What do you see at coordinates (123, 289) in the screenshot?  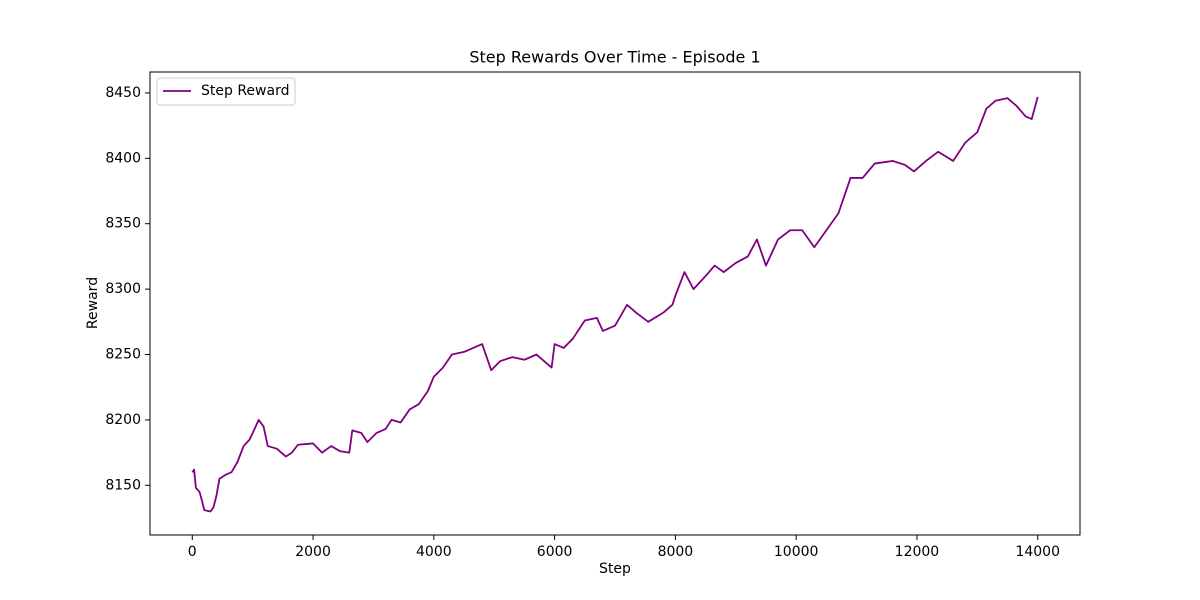 I see `y-tick-label: 8300` at bounding box center [123, 289].